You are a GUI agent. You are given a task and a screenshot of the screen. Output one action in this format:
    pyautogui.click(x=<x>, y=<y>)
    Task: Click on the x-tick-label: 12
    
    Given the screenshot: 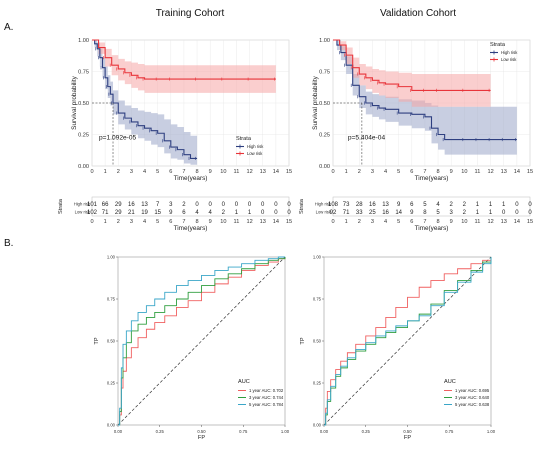 What is the action you would take?
    pyautogui.click(x=249, y=172)
    